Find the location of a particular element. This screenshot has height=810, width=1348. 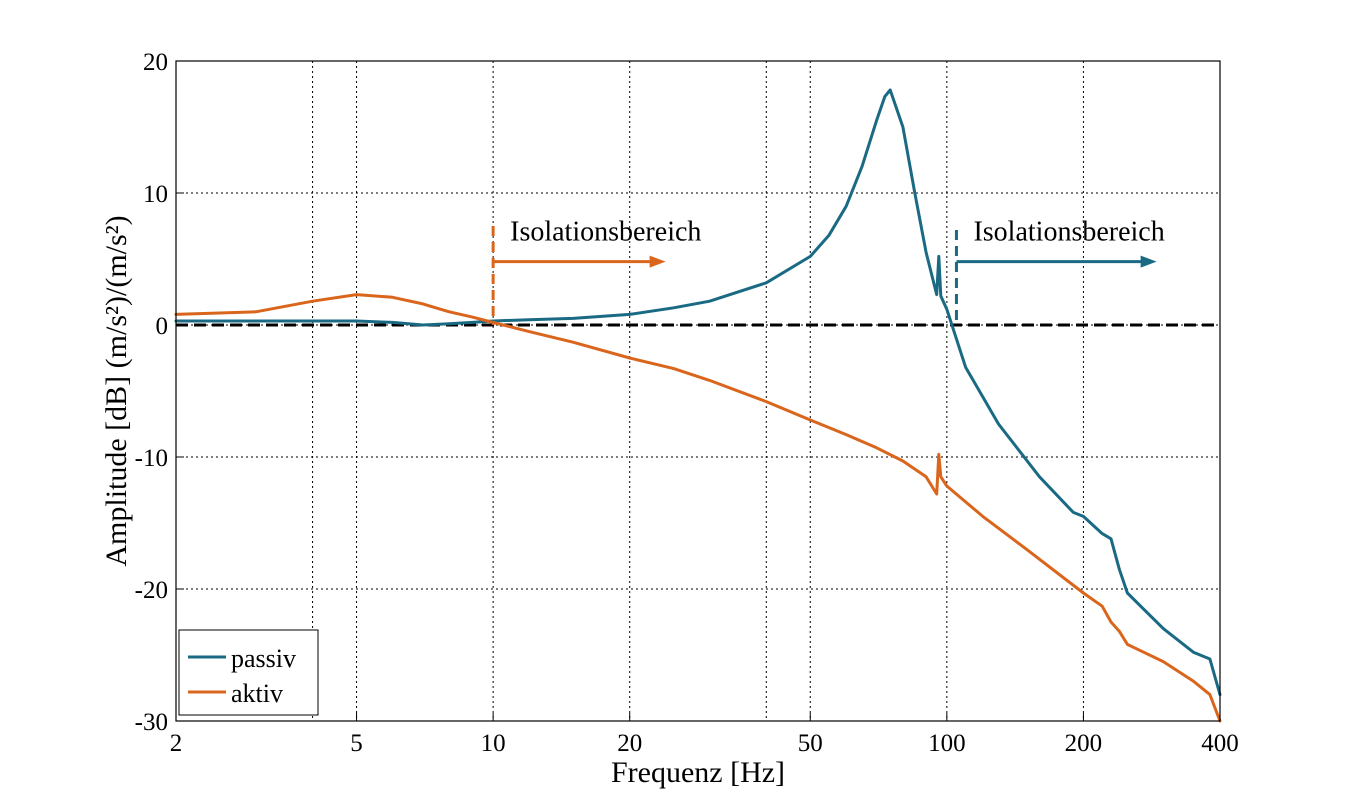

y-tick-label: -30 is located at coordinates (151, 722).